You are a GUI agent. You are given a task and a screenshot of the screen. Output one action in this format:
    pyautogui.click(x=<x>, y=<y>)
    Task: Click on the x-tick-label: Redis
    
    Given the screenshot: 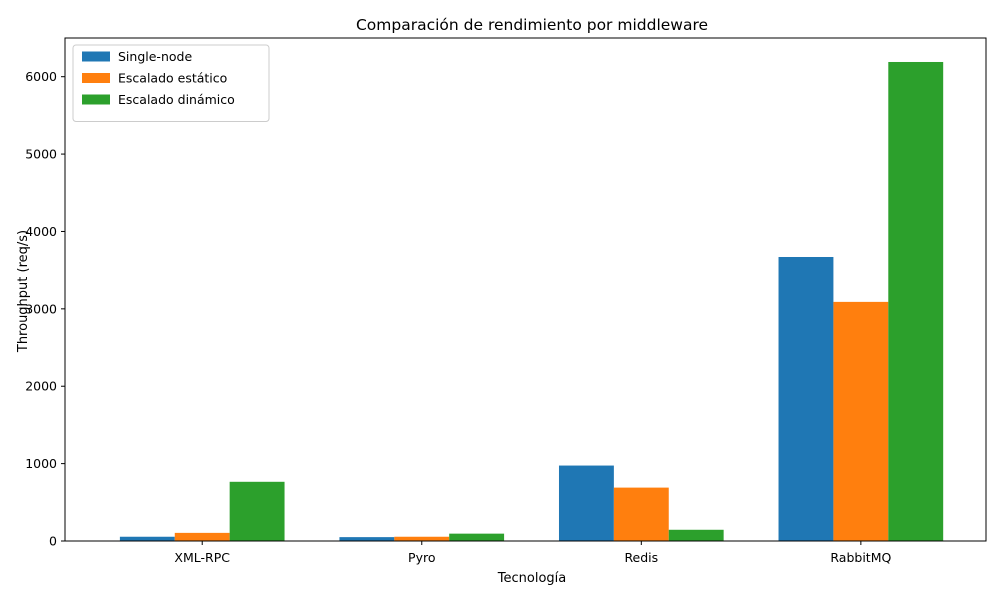 What is the action you would take?
    pyautogui.click(x=641, y=557)
    